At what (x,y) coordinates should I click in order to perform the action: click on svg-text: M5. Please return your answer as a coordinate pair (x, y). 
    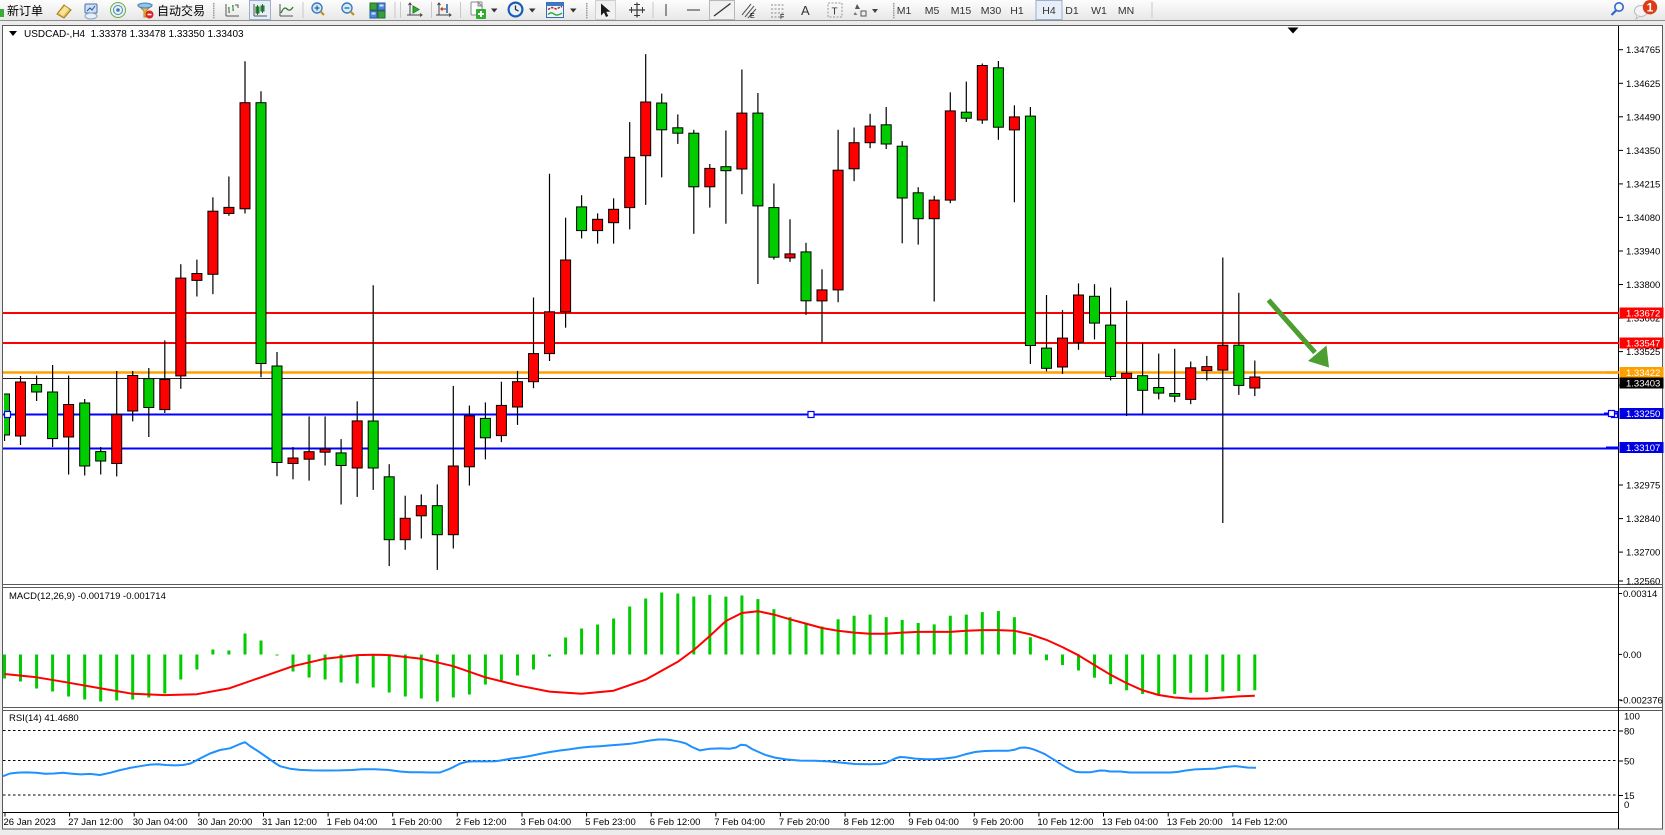
    Looking at the image, I should click on (932, 11).